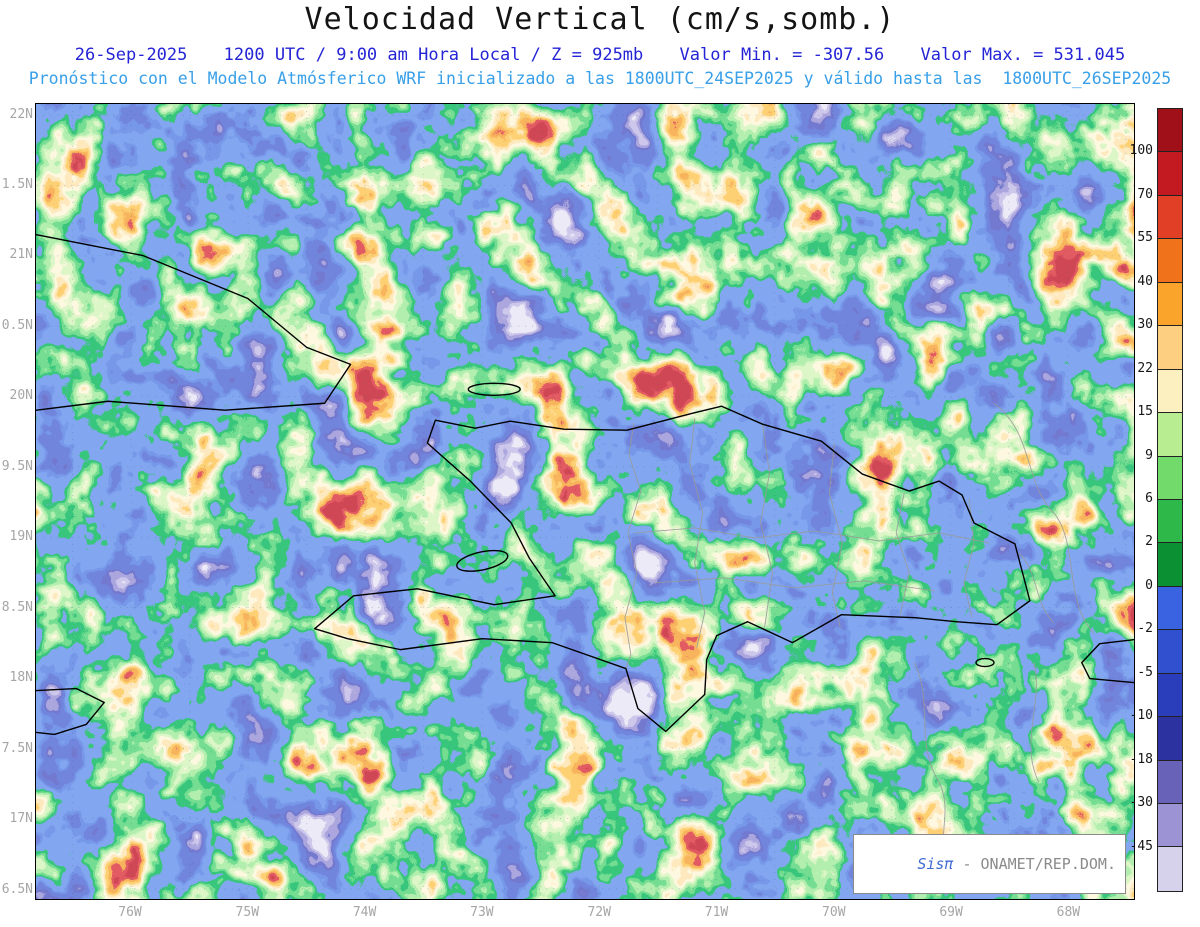  Describe the element at coordinates (21, 818) in the screenshot. I see `y-axis-label: 17N` at that location.